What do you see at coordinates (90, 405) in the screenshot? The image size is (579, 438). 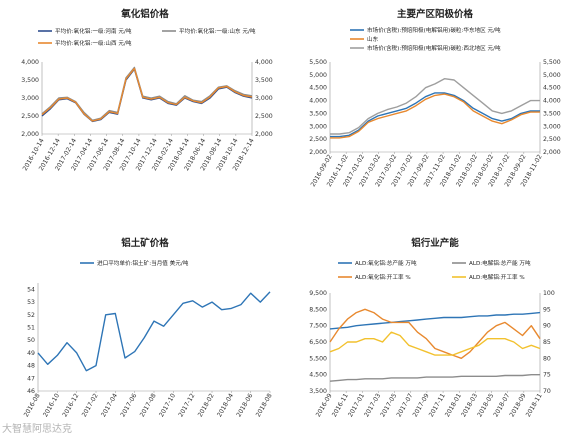 I see `x-tick-label: 2017-02` at bounding box center [90, 405].